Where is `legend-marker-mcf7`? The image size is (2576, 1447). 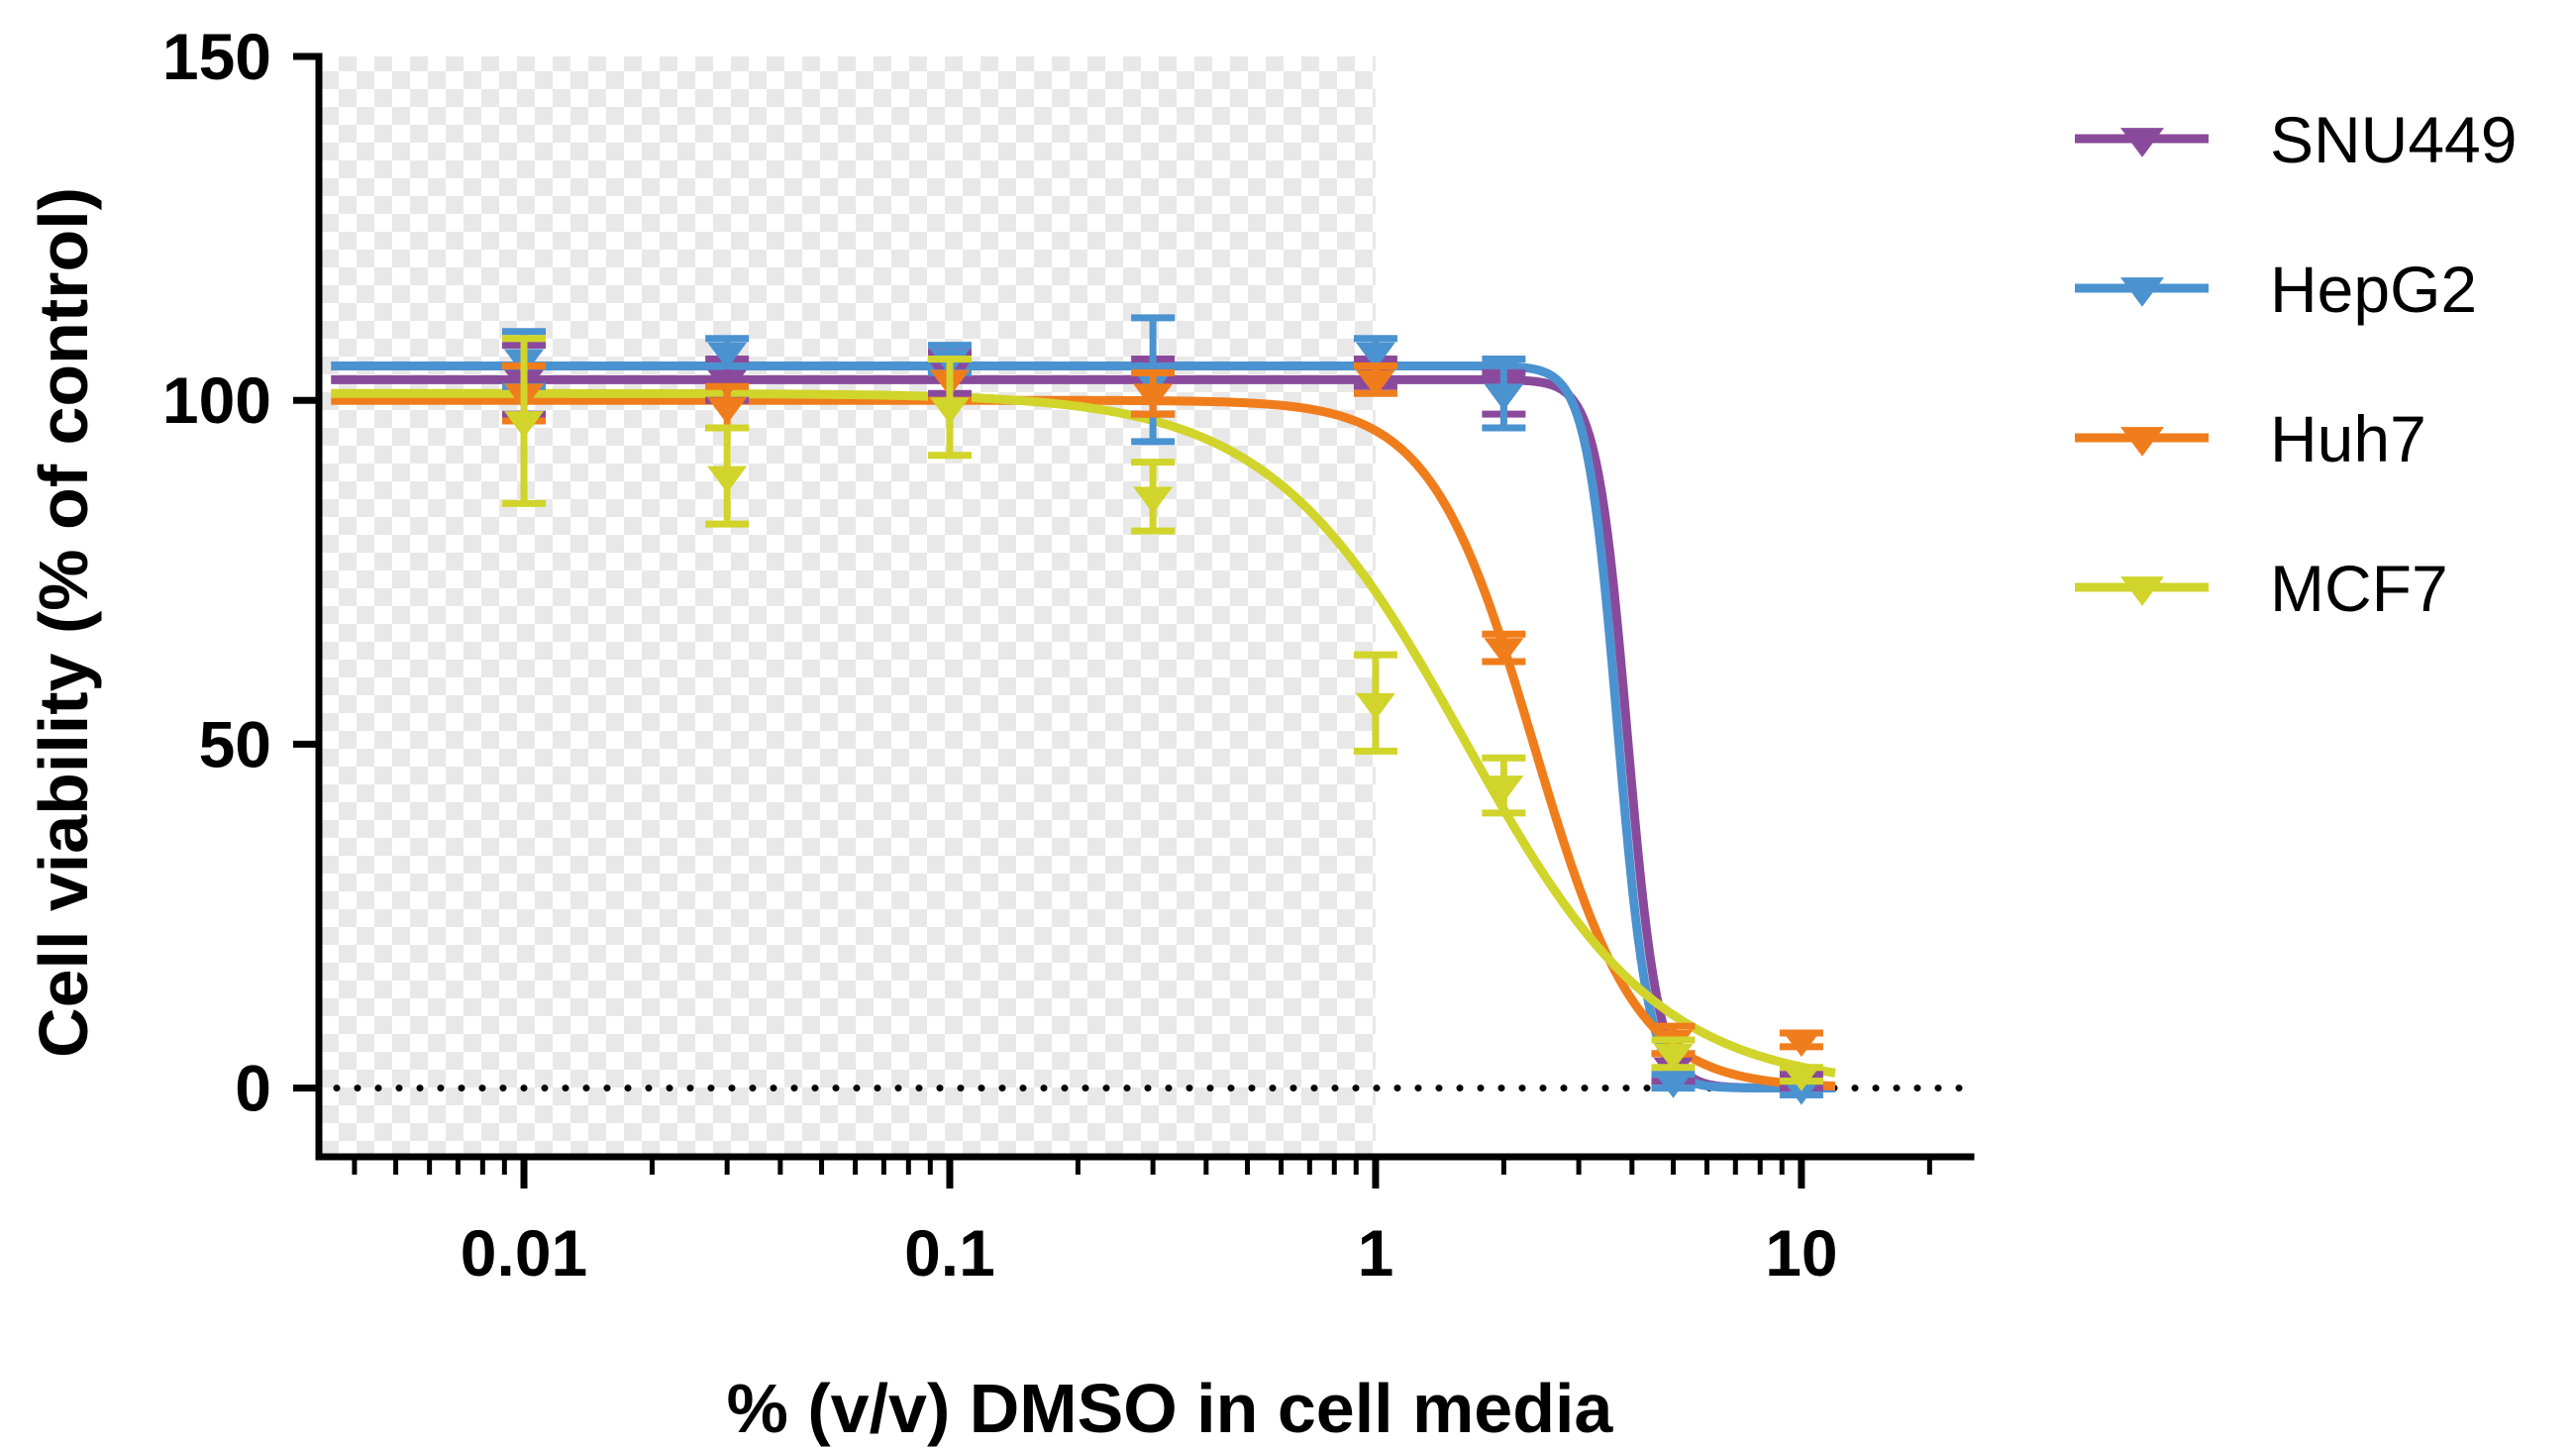 legend-marker-mcf7 is located at coordinates (2142, 591).